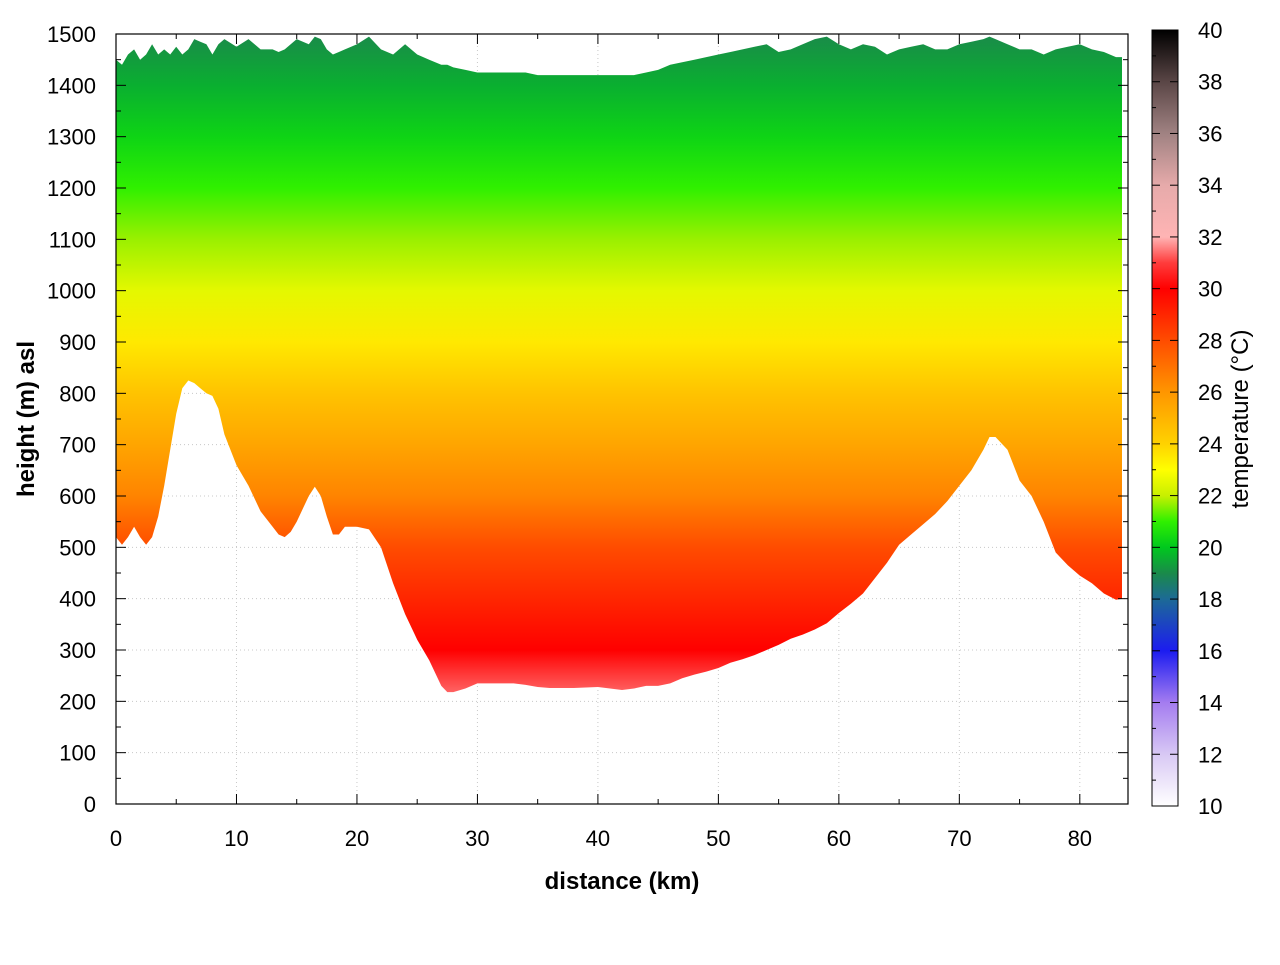  Describe the element at coordinates (1210, 496) in the screenshot. I see `colorbar-tick-label: 22` at that location.